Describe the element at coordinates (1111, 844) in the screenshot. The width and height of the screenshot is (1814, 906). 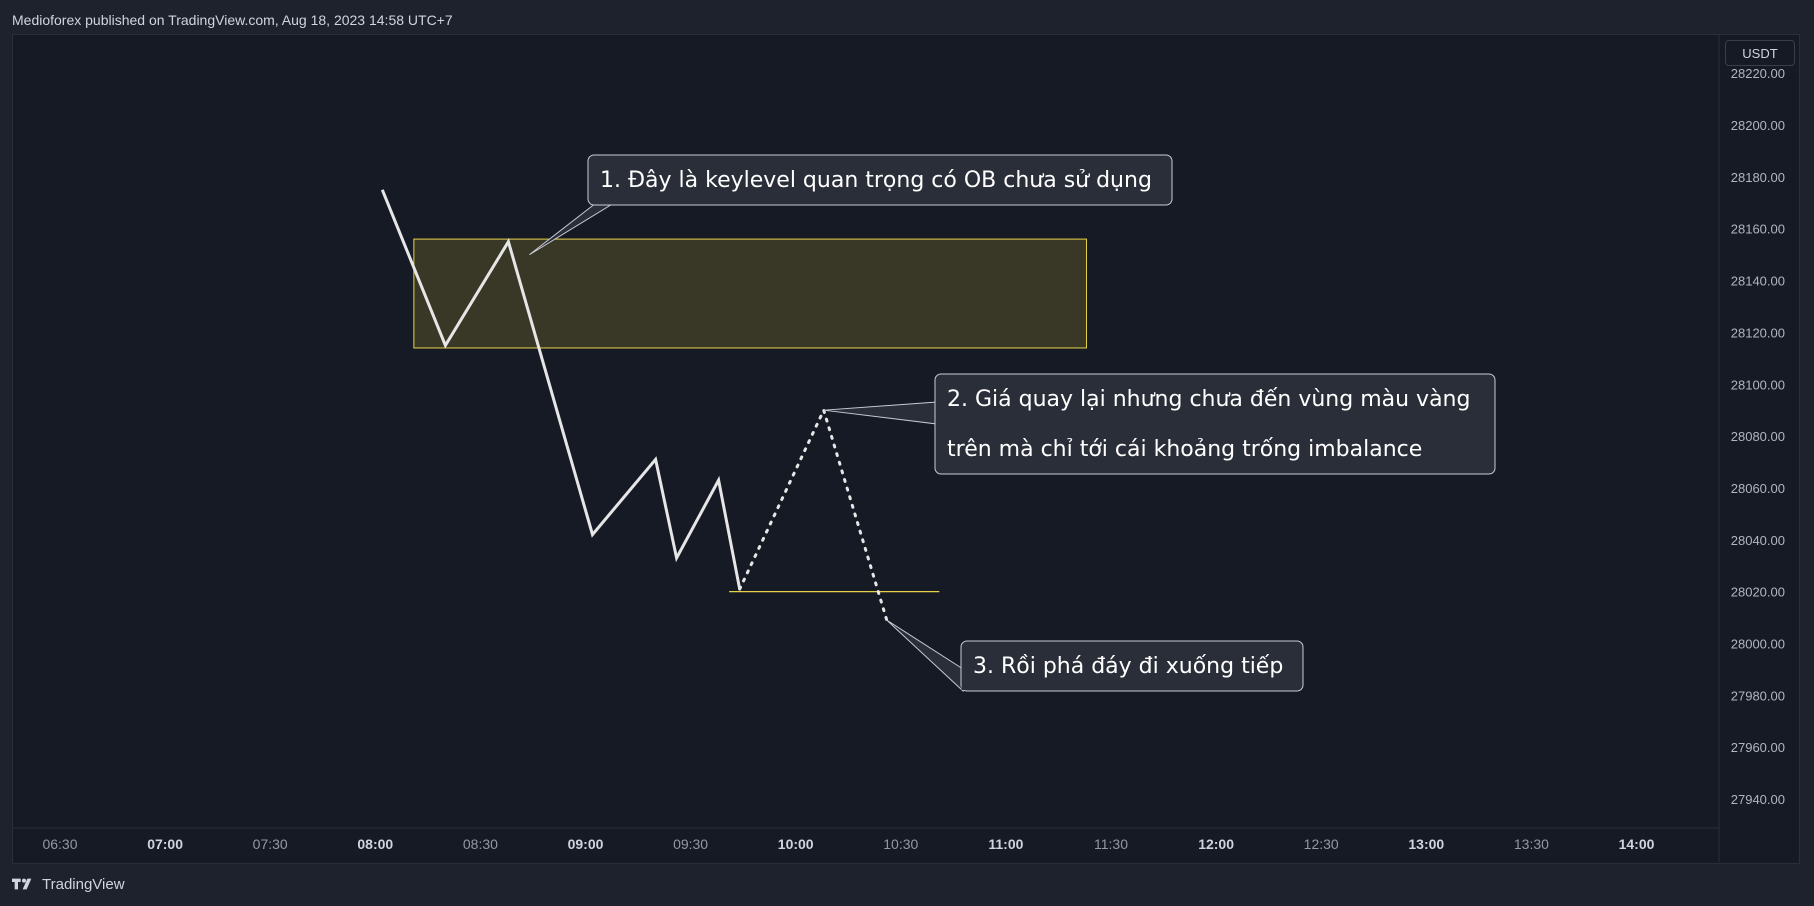
I see `x-tick-label: 11:30` at that location.